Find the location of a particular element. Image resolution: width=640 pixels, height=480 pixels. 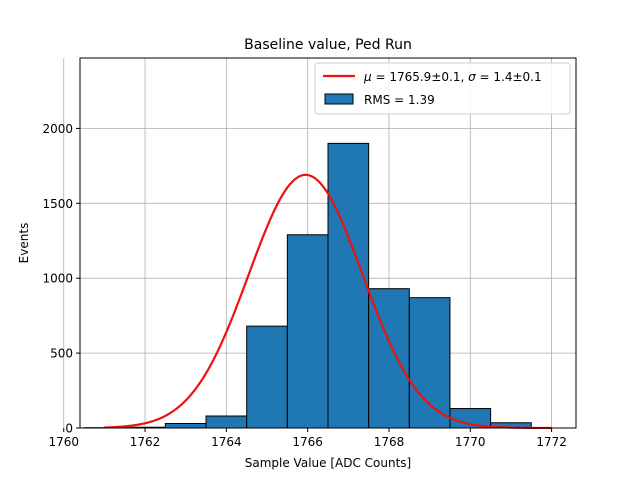

y-tick-label: 0 is located at coordinates (69, 429).